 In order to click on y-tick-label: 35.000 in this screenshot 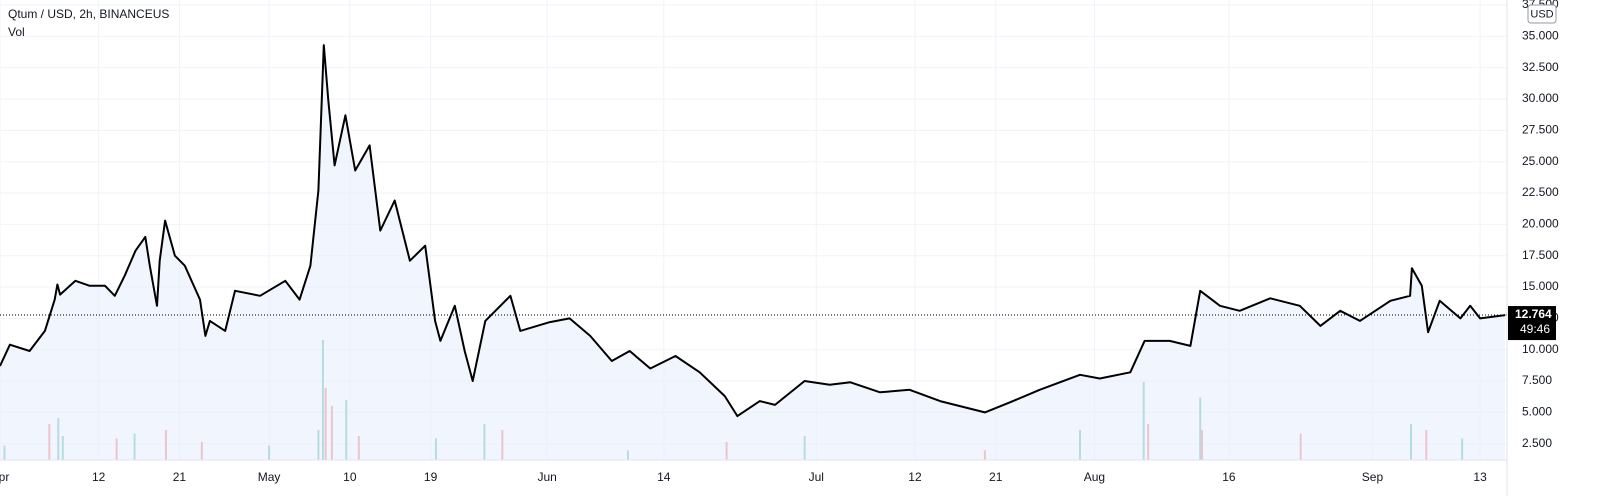, I will do `click(1540, 36)`.